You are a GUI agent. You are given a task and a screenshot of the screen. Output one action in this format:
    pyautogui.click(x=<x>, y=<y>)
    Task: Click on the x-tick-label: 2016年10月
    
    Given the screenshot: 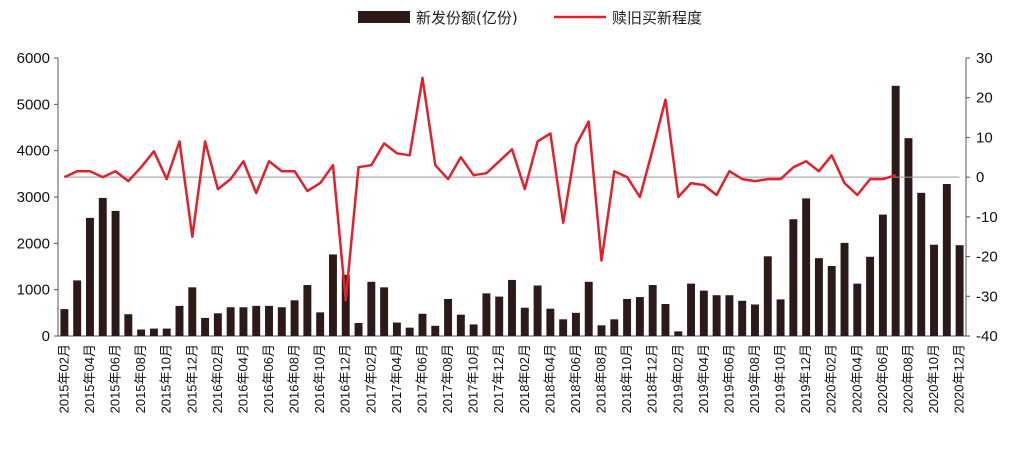 What is the action you would take?
    pyautogui.click(x=319, y=378)
    